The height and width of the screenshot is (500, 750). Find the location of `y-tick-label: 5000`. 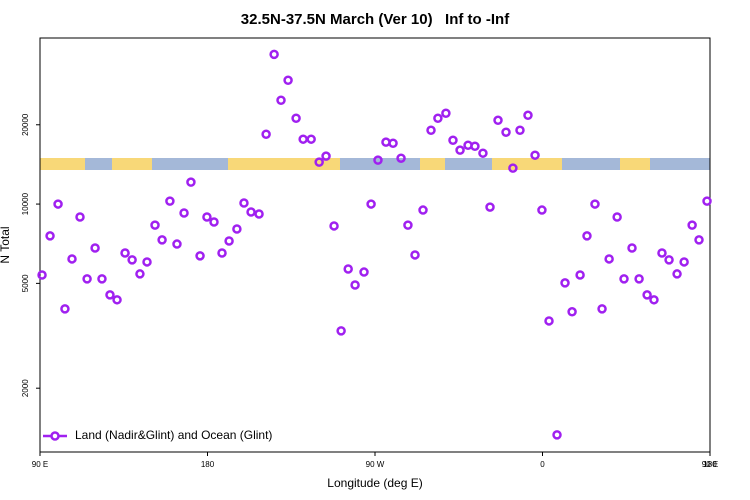

y-tick-label: 5000 is located at coordinates (25, 283).